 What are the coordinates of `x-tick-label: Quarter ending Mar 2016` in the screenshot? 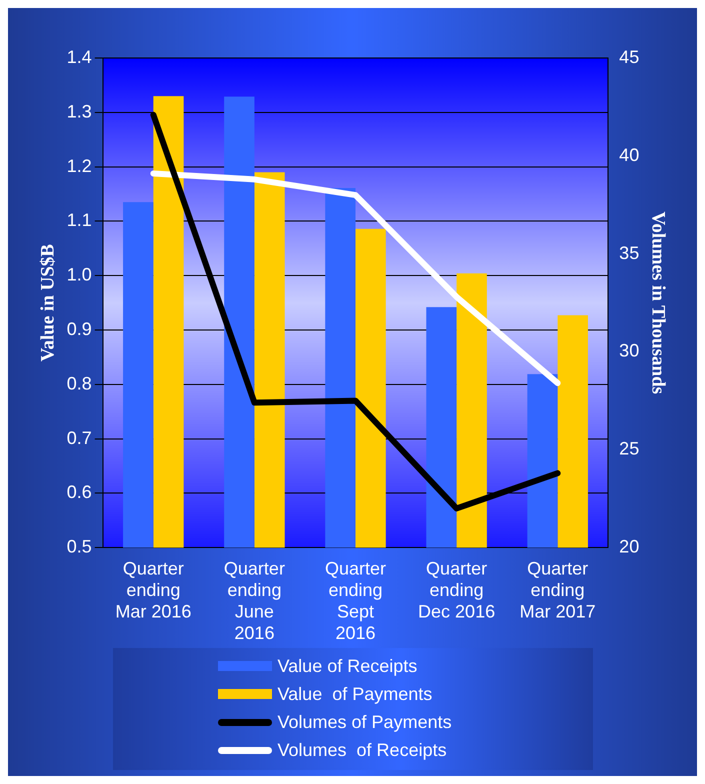 It's located at (152, 590).